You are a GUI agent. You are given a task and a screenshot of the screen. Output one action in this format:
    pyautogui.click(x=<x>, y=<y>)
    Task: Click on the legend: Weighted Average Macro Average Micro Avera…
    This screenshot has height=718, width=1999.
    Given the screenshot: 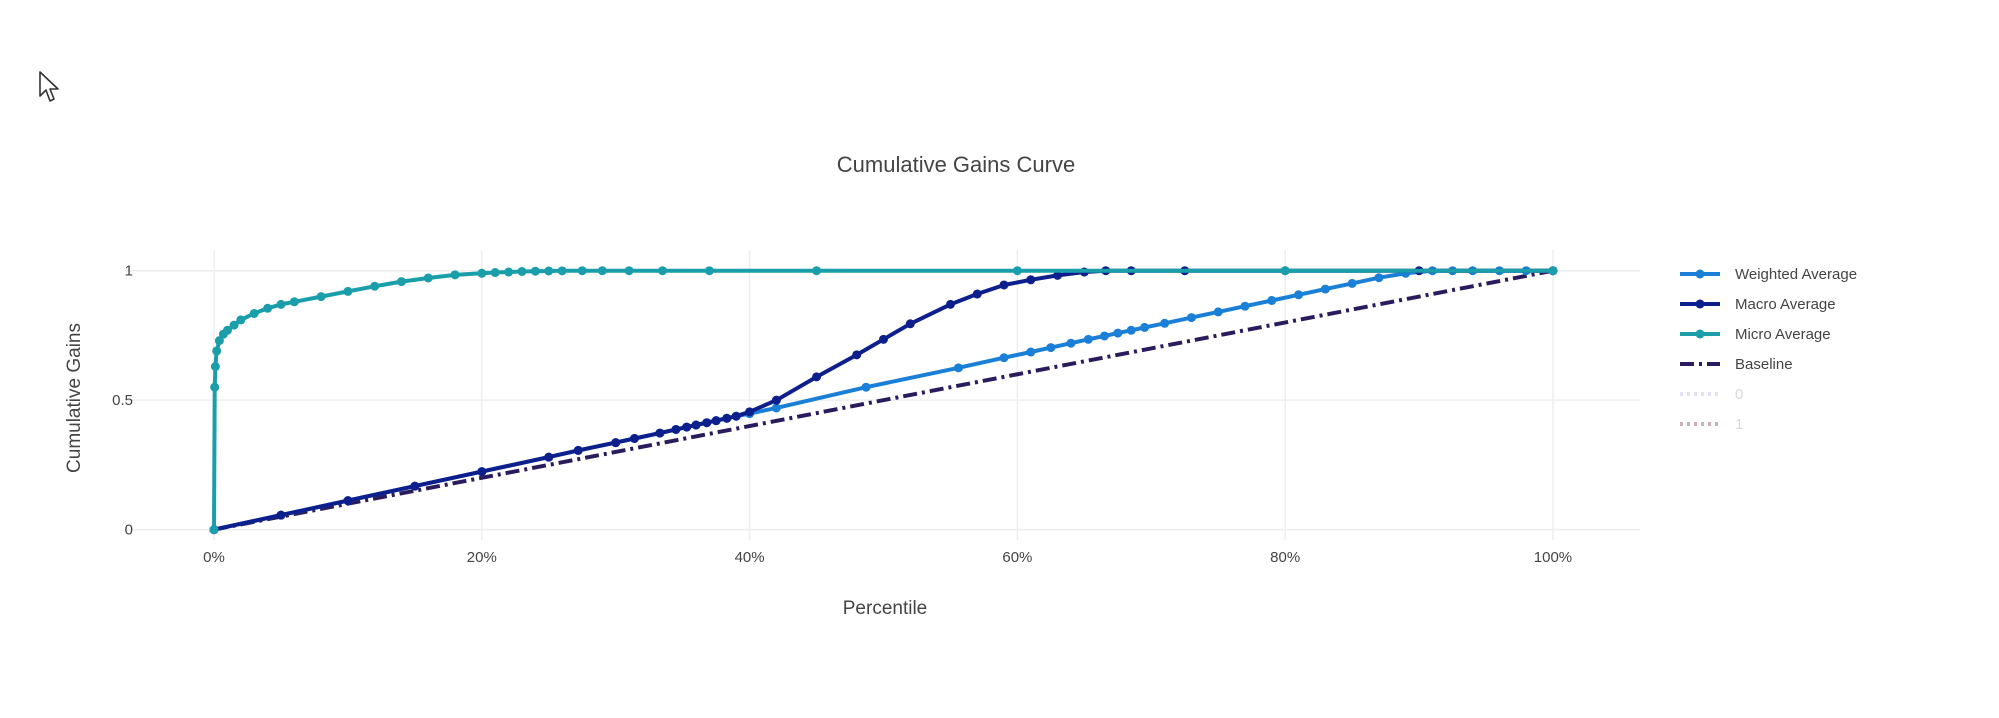 What is the action you would take?
    pyautogui.click(x=1768, y=349)
    